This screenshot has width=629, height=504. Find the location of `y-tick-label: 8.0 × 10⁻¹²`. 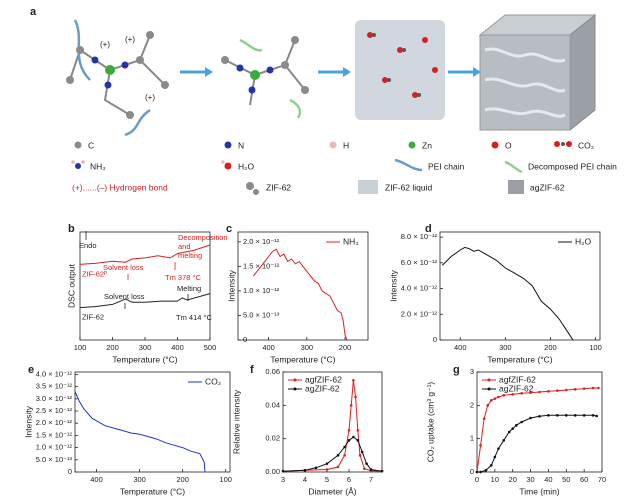

y-tick-label: 8.0 × 10⁻¹² is located at coordinates (419, 236).